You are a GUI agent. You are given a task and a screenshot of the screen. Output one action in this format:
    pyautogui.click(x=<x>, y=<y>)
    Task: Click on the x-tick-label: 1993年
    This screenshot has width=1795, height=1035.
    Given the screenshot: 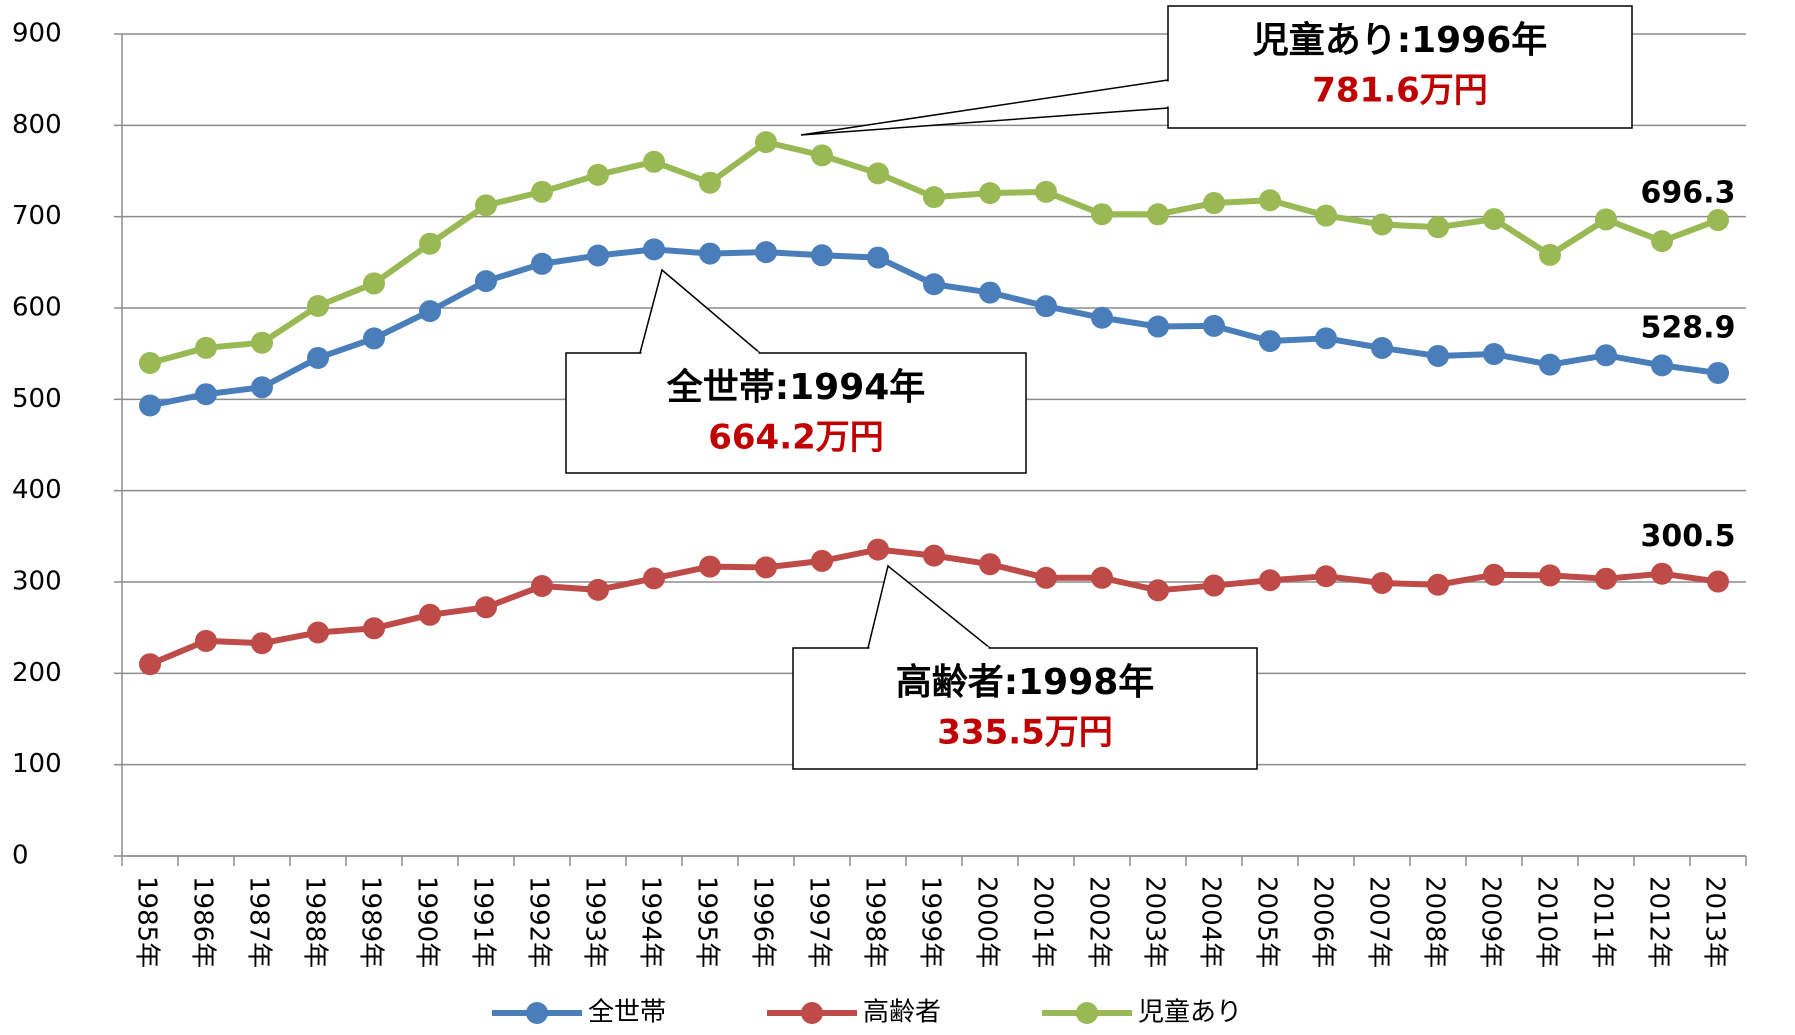 What is the action you would take?
    pyautogui.click(x=595, y=922)
    